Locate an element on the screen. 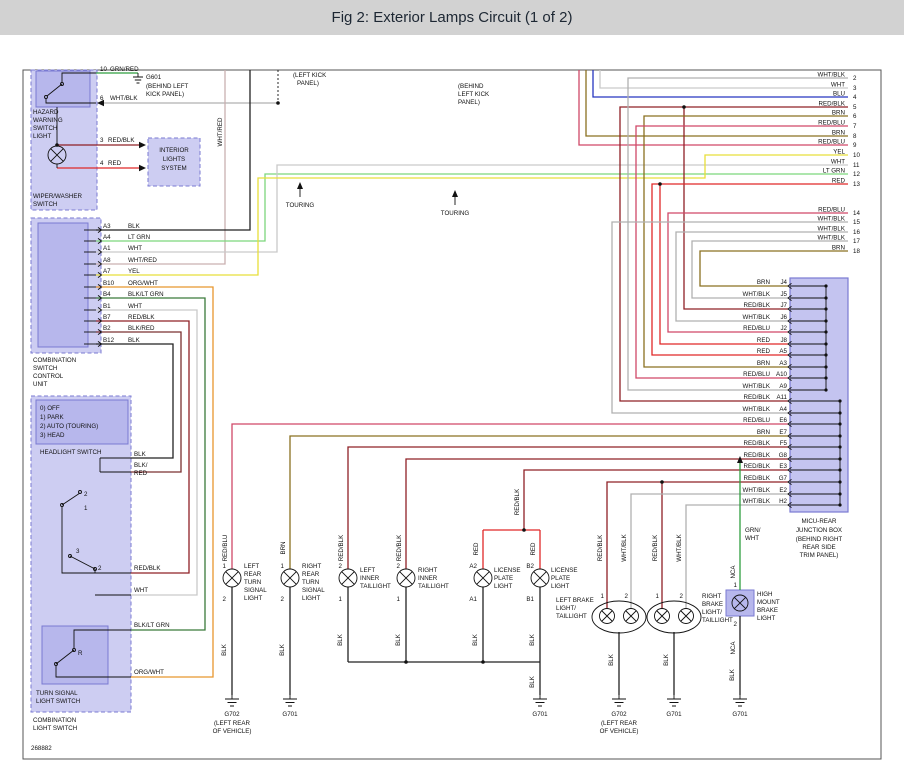 Image resolution: width=904 pixels, height=778 pixels. label-right_rows-7-num: 9 is located at coordinates (855, 145).